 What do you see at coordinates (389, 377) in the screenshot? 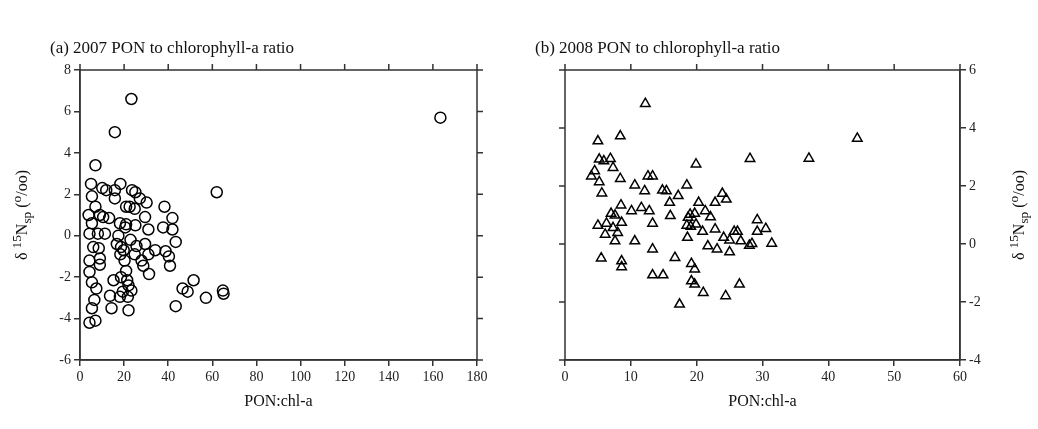
I see `x-tick-label: 140` at bounding box center [389, 377].